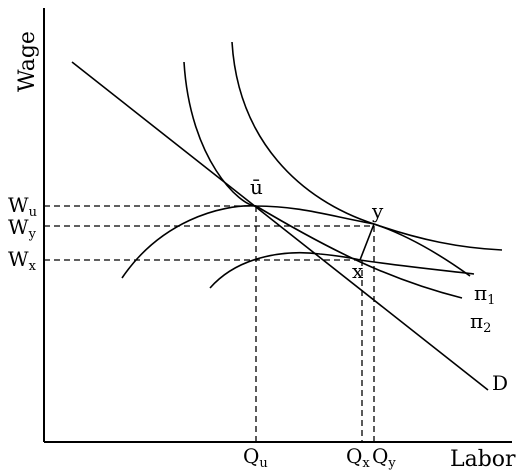 The height and width of the screenshot is (473, 516). I want to click on demand-label: D, so click(500, 383).